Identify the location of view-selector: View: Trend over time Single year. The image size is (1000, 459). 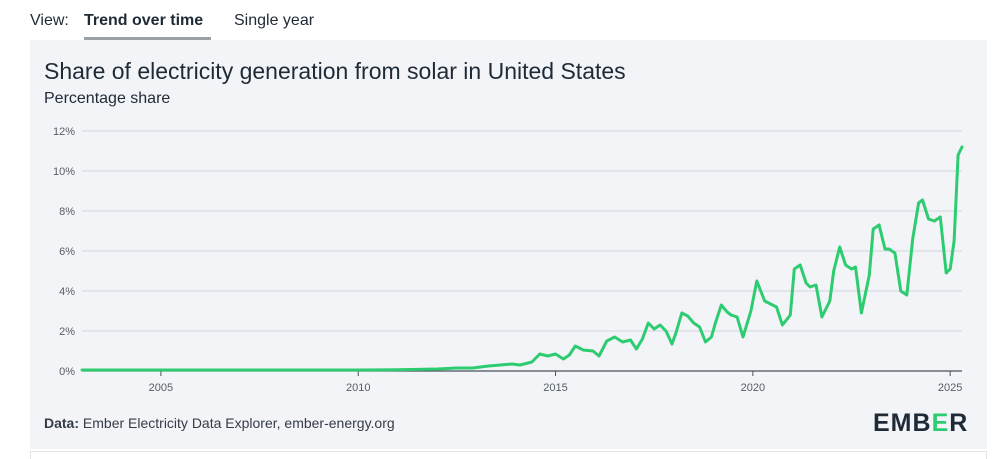
(500, 20).